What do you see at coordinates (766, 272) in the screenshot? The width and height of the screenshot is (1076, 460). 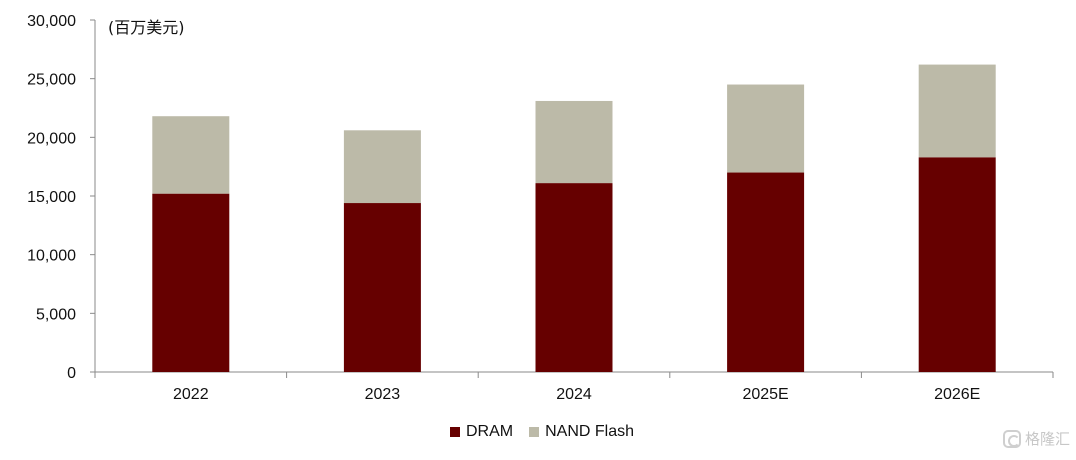 I see `bar-dram-2025e` at bounding box center [766, 272].